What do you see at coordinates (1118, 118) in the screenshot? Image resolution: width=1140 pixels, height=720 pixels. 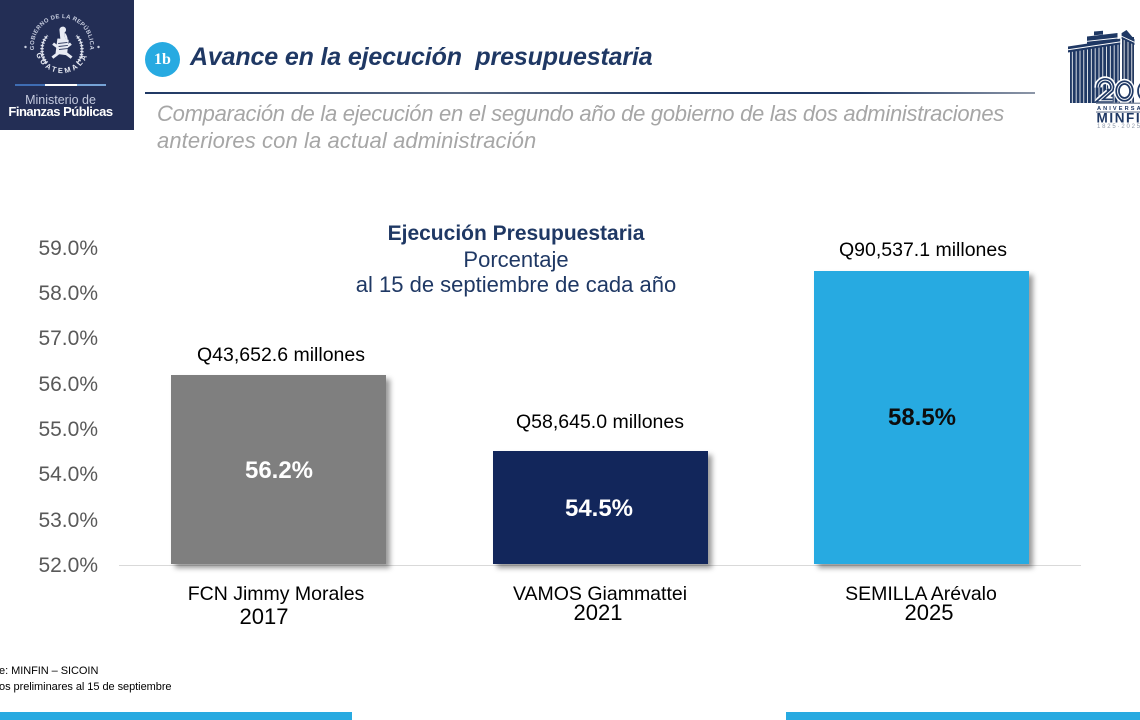 I see `svg-text: MINFIN` at bounding box center [1118, 118].